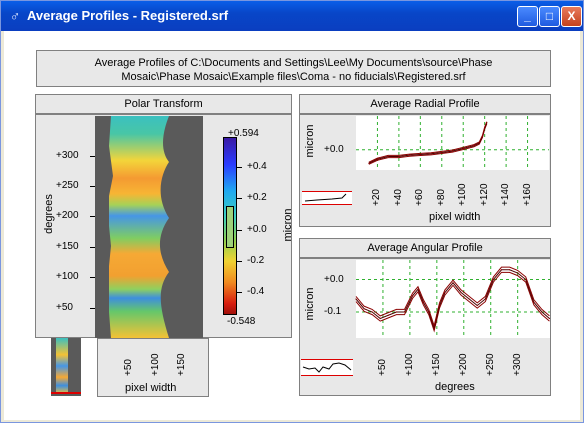 This screenshot has height=423, width=584. What do you see at coordinates (67, 216) in the screenshot?
I see `polar-ytick: +200` at bounding box center [67, 216].